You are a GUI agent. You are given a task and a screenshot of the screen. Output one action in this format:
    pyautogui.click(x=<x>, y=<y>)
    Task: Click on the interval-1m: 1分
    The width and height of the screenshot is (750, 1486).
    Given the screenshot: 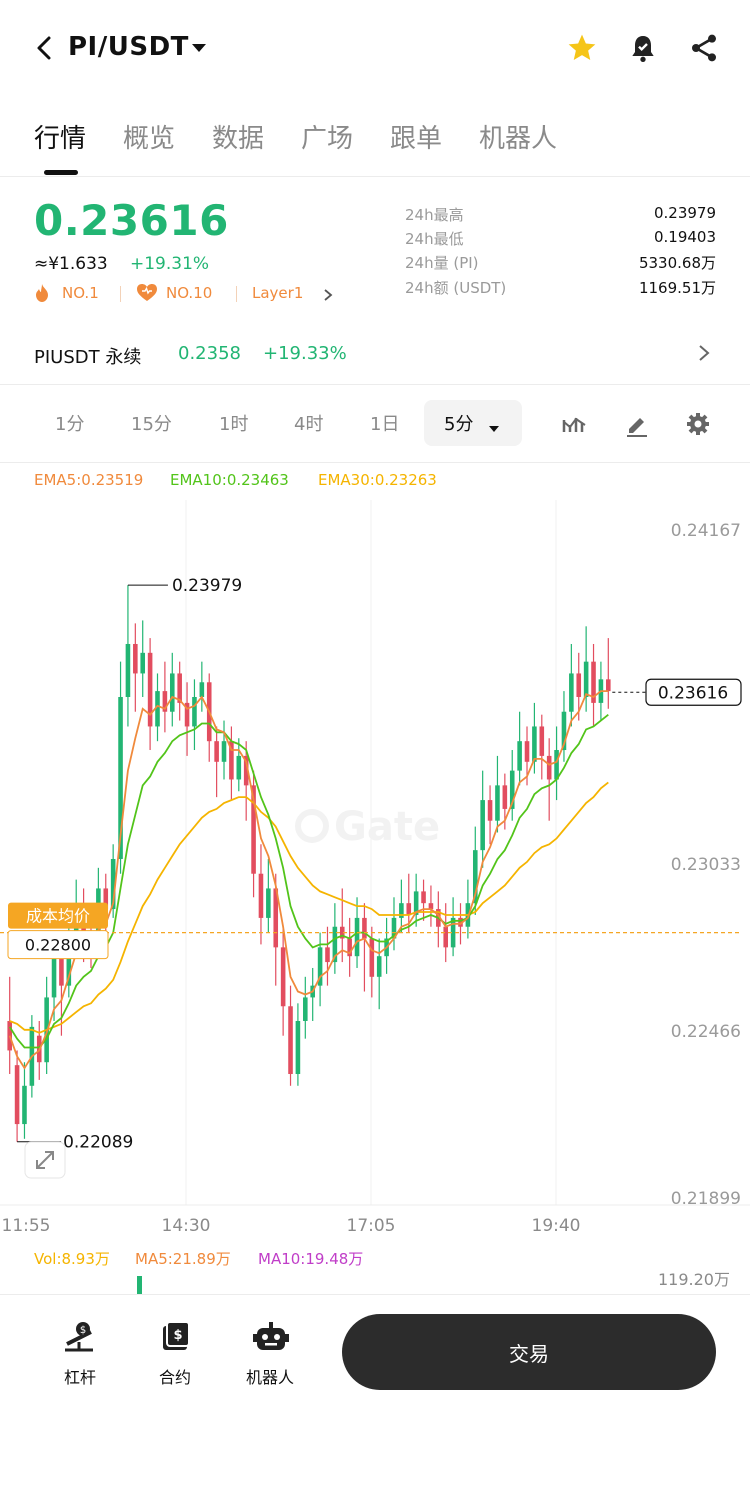 What is the action you would take?
    pyautogui.click(x=70, y=424)
    